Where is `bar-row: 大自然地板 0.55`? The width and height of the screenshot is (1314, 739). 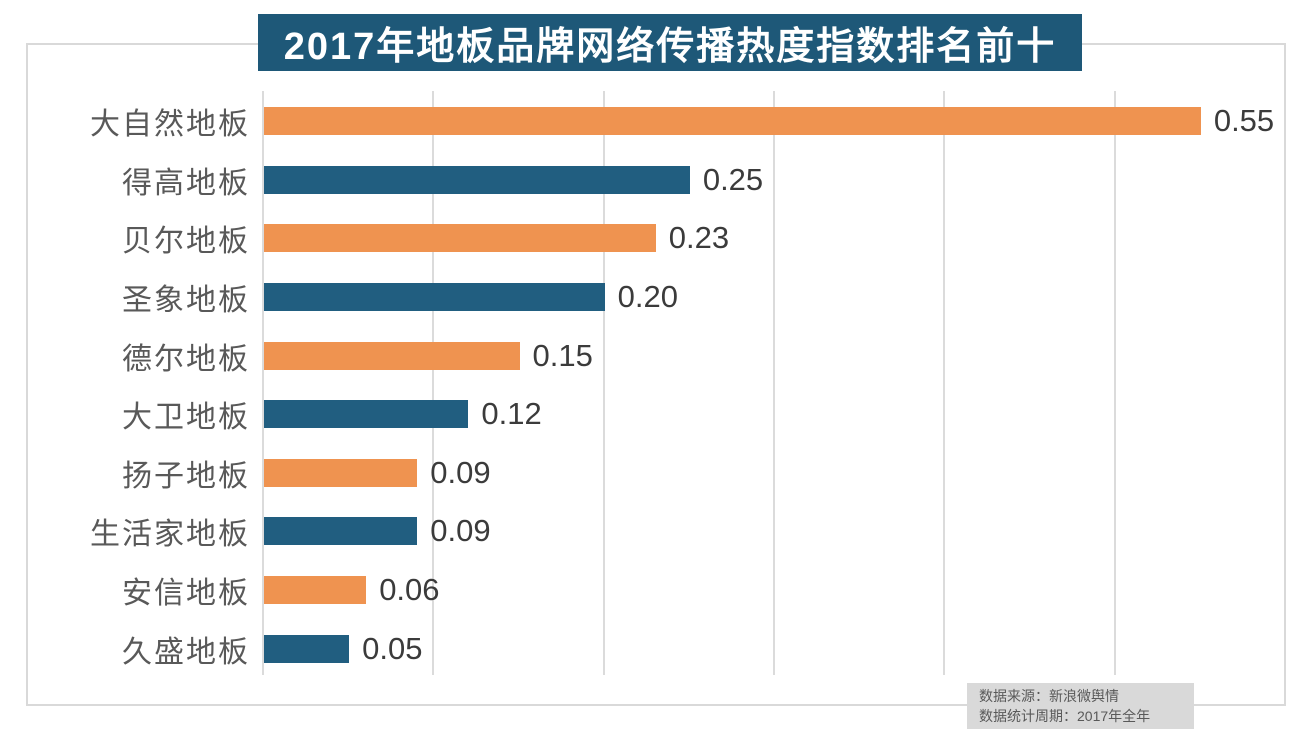 bar-row: 大自然地板 0.55 is located at coordinates (656, 121).